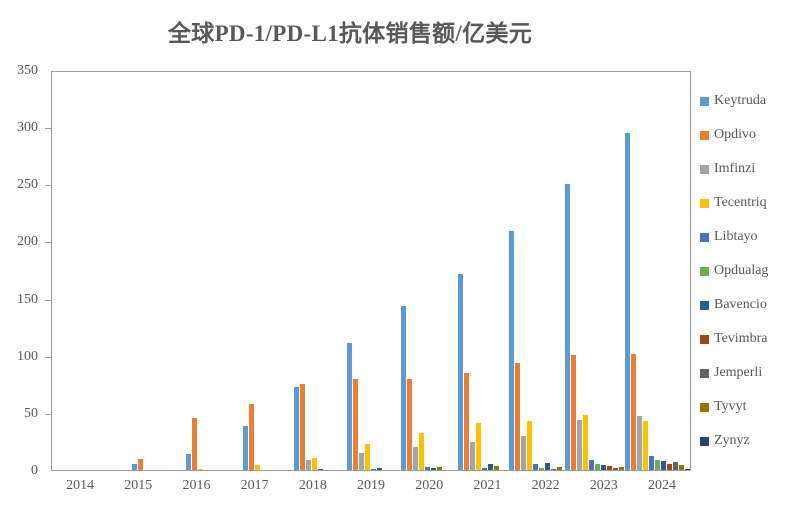  What do you see at coordinates (27, 128) in the screenshot?
I see `y-axis-tick-label: 300` at bounding box center [27, 128].